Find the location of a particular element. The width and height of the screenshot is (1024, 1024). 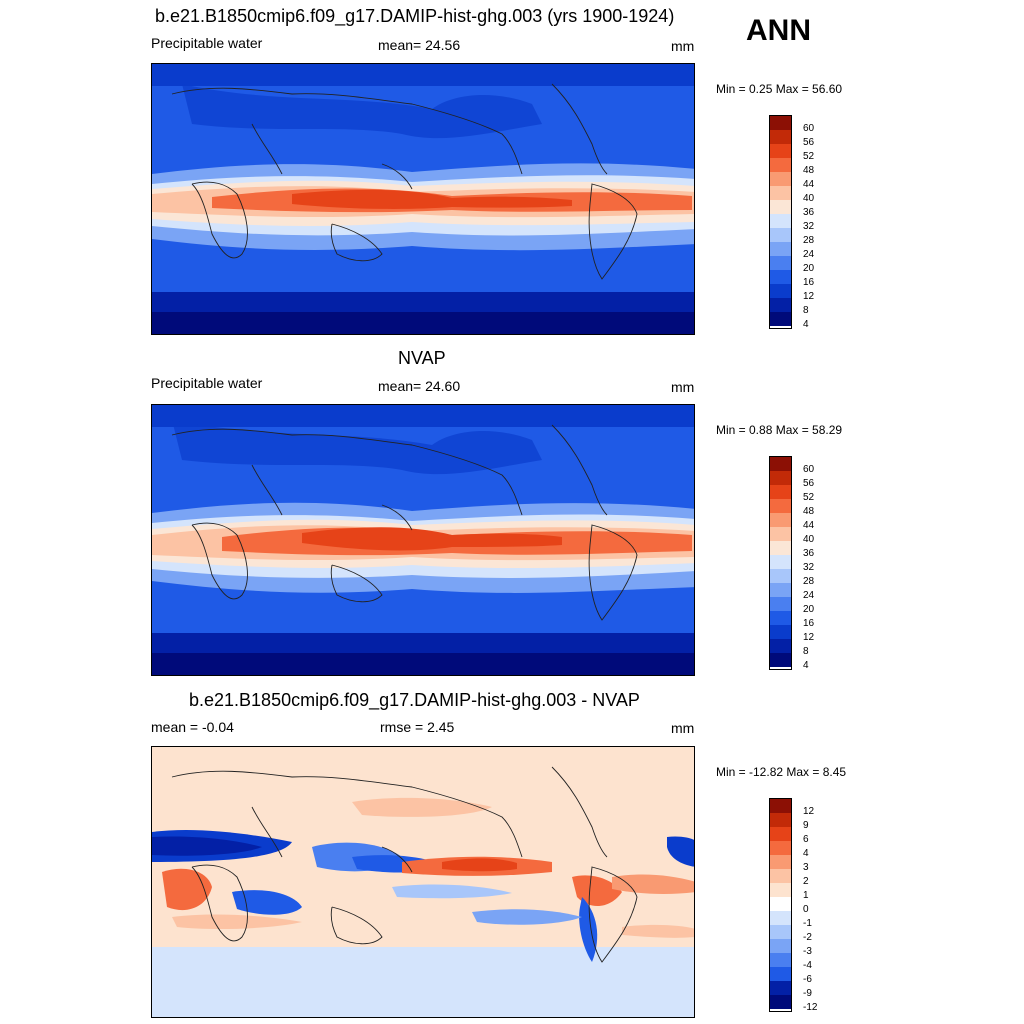

panel-3-level: -4 is located at coordinates (807, 965).